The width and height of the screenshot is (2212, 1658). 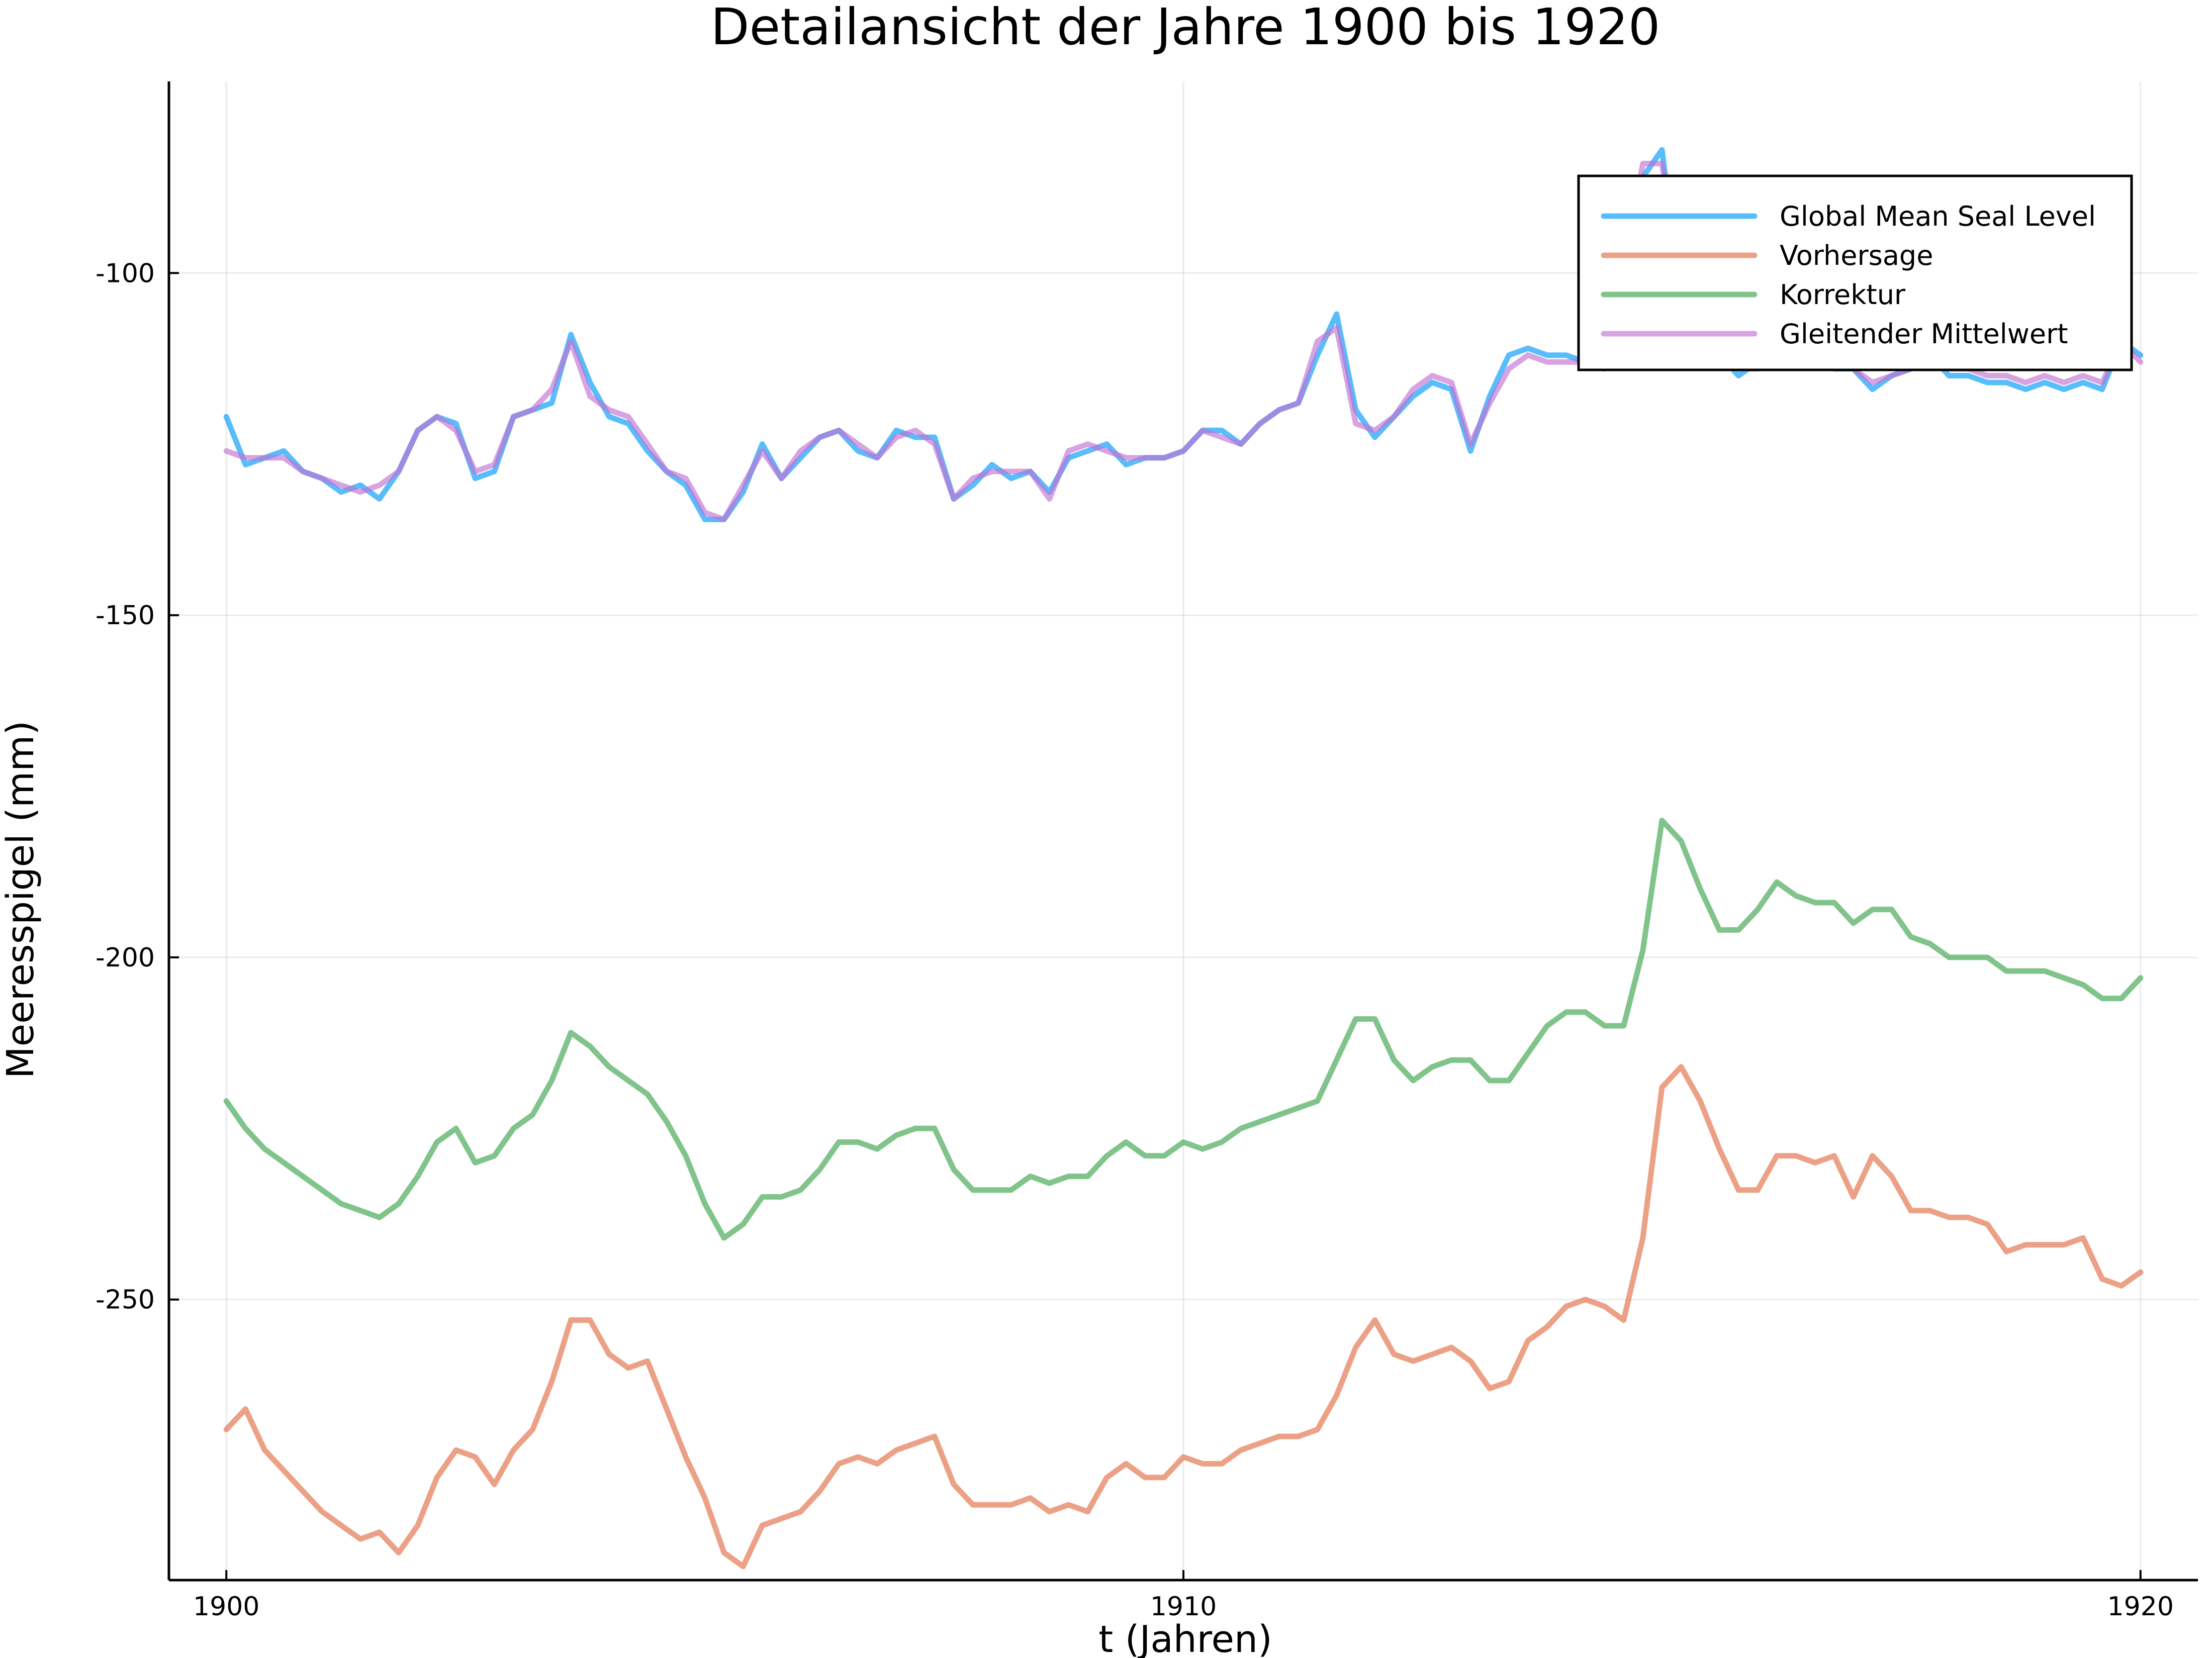 What do you see at coordinates (1186, 28) in the screenshot?
I see `chart-title: Detailansicht der Jahre 1900 bis 1920` at bounding box center [1186, 28].